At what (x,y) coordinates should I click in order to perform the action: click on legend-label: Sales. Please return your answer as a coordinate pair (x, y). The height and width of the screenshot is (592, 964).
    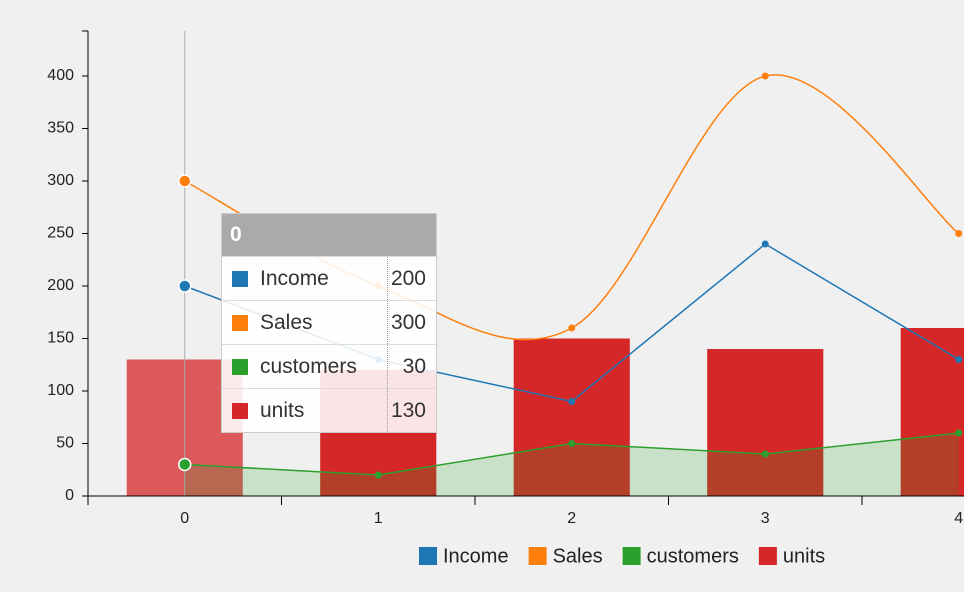
    Looking at the image, I should click on (578, 556).